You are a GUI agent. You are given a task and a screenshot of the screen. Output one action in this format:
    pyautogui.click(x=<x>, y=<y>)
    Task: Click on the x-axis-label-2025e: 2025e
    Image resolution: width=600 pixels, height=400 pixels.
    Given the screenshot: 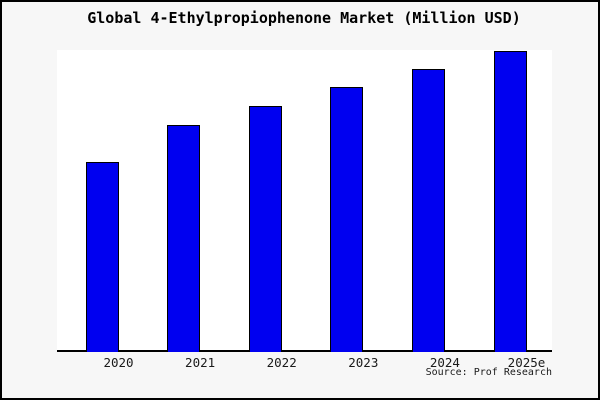 What is the action you would take?
    pyautogui.click(x=526, y=362)
    